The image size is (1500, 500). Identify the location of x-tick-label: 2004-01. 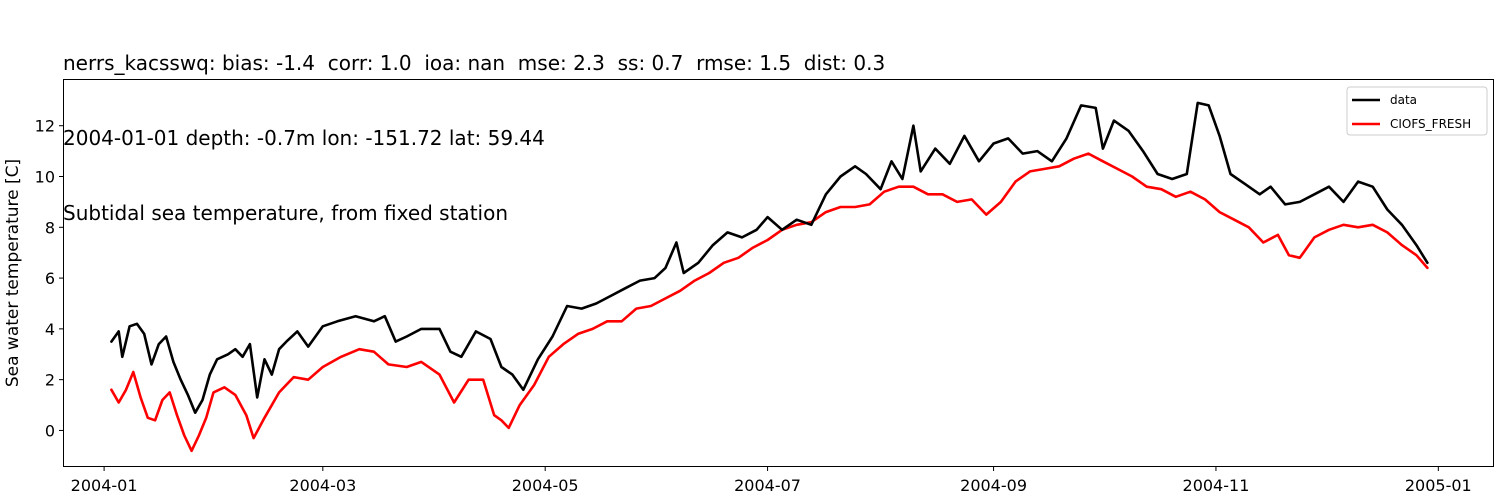
(104, 485).